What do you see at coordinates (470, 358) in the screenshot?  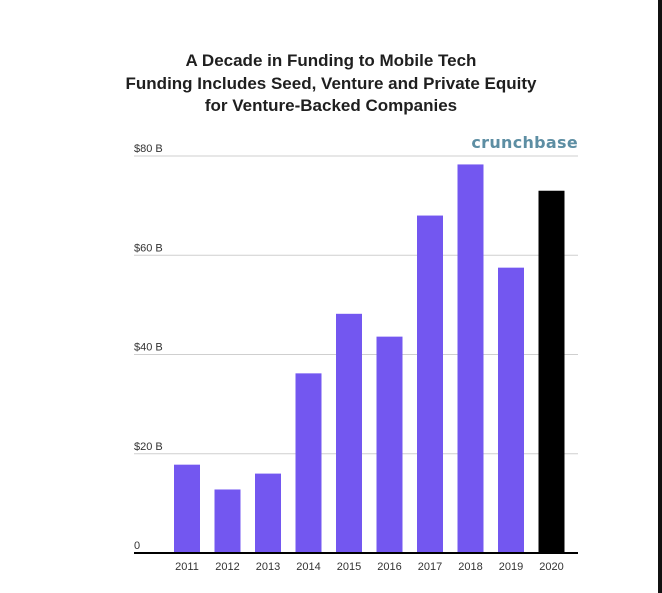 I see `bar-2018` at bounding box center [470, 358].